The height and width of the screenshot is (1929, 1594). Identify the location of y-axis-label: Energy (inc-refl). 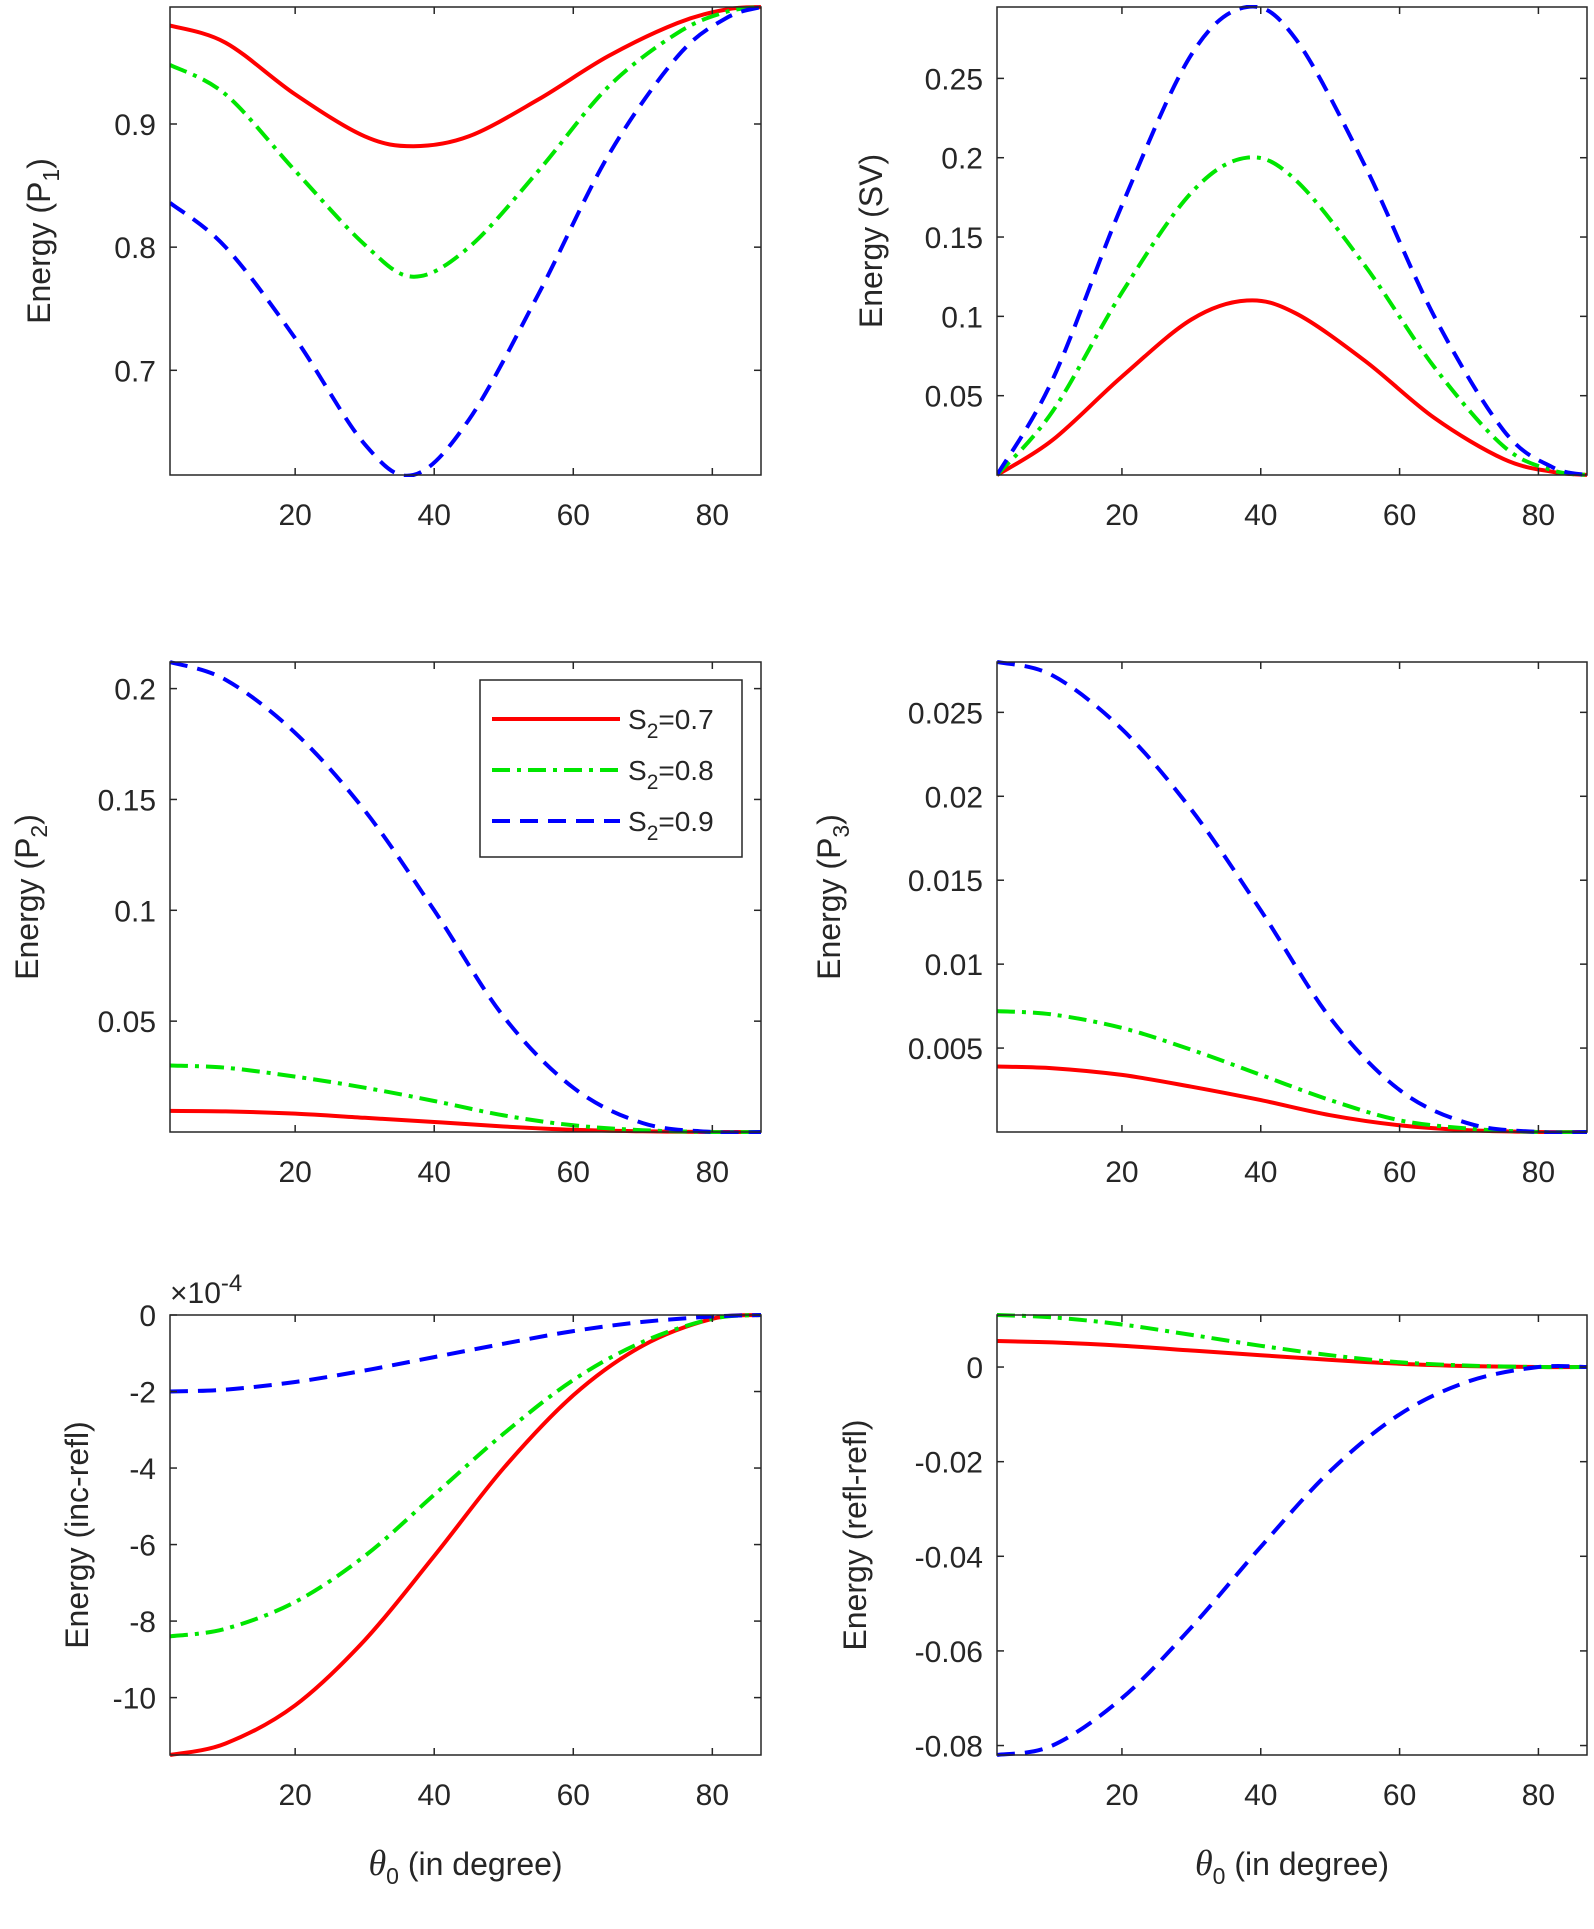
(77, 1535).